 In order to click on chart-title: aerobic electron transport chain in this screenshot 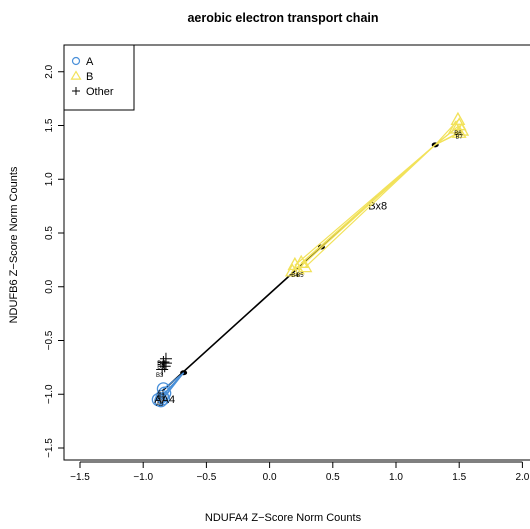, I will do `click(282, 18)`.